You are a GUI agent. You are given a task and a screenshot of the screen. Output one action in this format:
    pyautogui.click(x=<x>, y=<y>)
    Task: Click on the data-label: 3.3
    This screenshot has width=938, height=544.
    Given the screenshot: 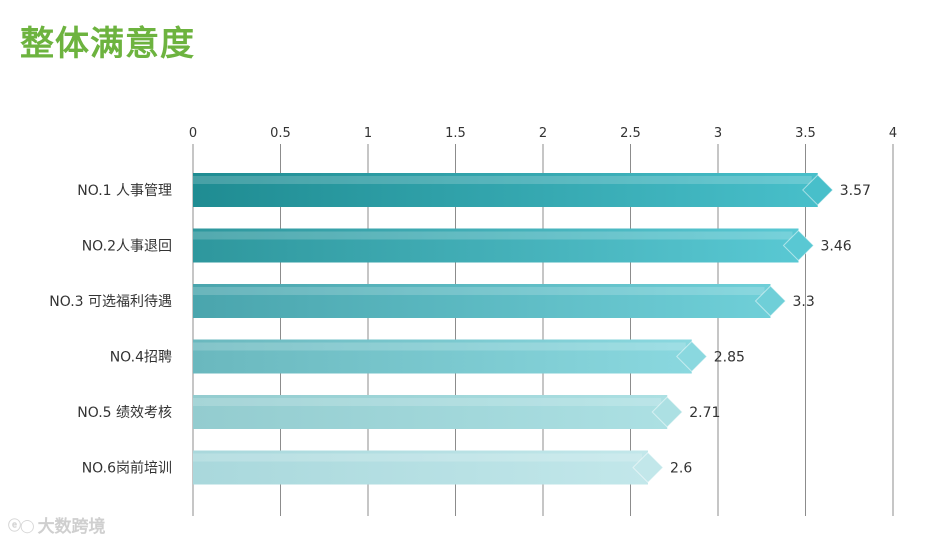 What is the action you would take?
    pyautogui.click(x=804, y=302)
    